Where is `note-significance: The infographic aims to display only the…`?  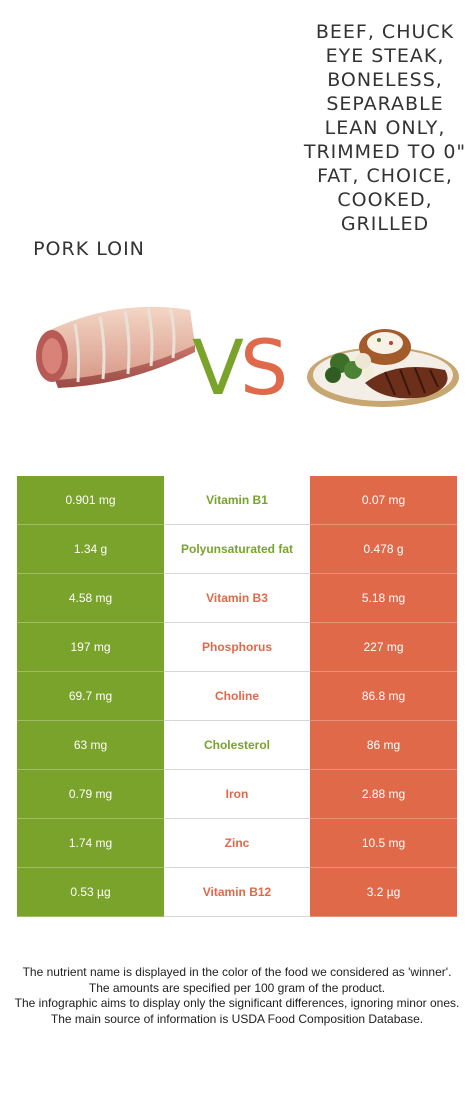 note-significance: The infographic aims to display only the… is located at coordinates (237, 1003).